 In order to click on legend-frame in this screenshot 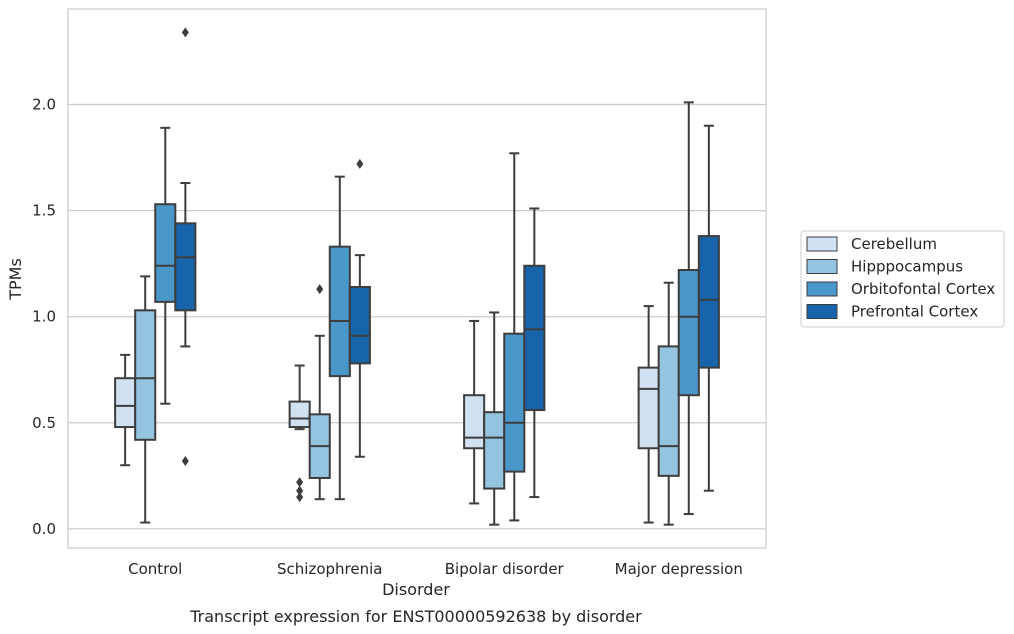, I will do `click(902, 279)`.